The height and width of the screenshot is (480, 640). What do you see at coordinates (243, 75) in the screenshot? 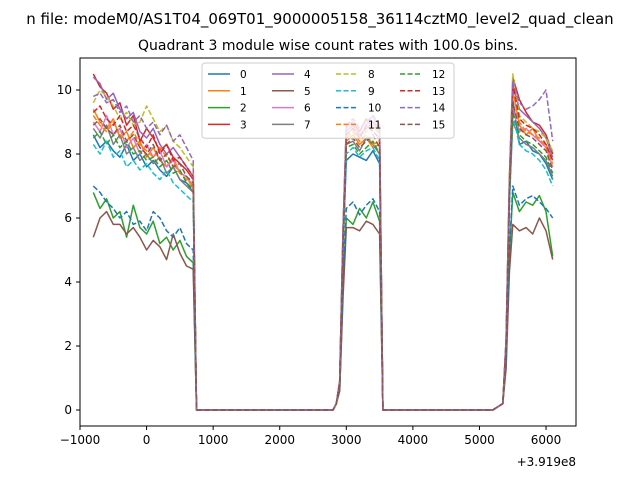
I see `legend-label-0: 0` at bounding box center [243, 75].